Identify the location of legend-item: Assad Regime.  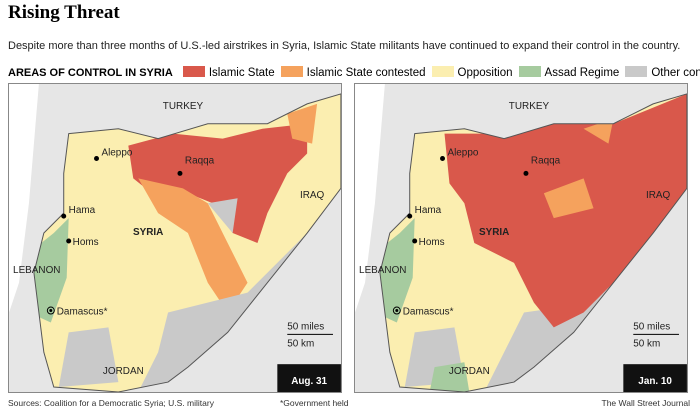
(569, 72).